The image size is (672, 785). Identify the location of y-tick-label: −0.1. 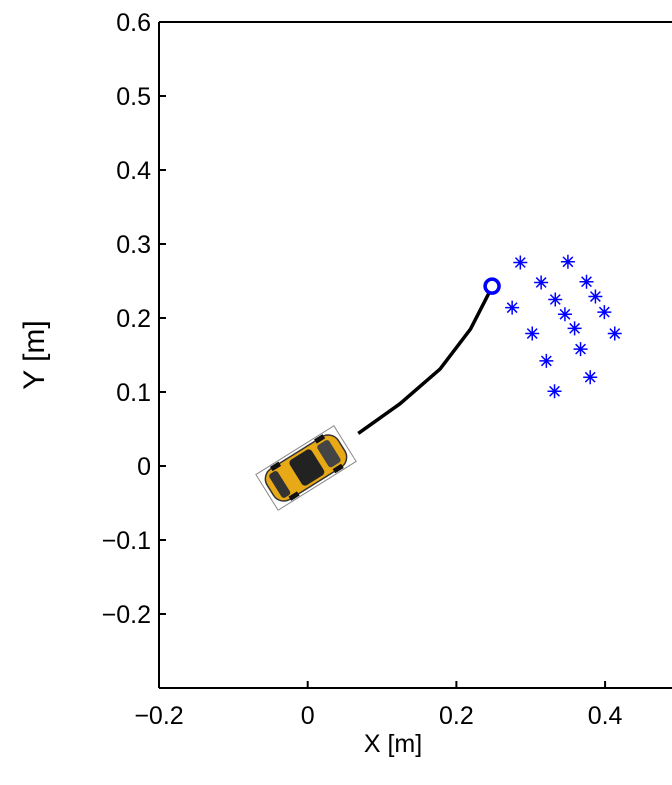
(126, 541).